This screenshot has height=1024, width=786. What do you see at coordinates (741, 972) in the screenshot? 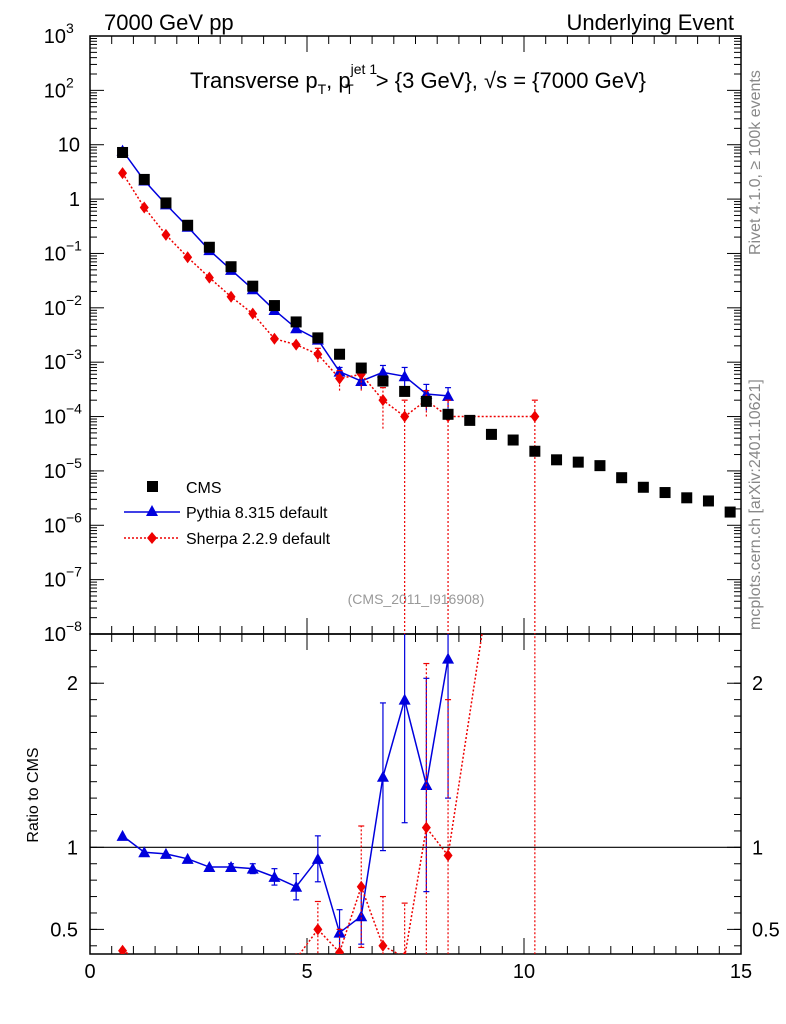
I see `x-tick-label: 15` at bounding box center [741, 972].